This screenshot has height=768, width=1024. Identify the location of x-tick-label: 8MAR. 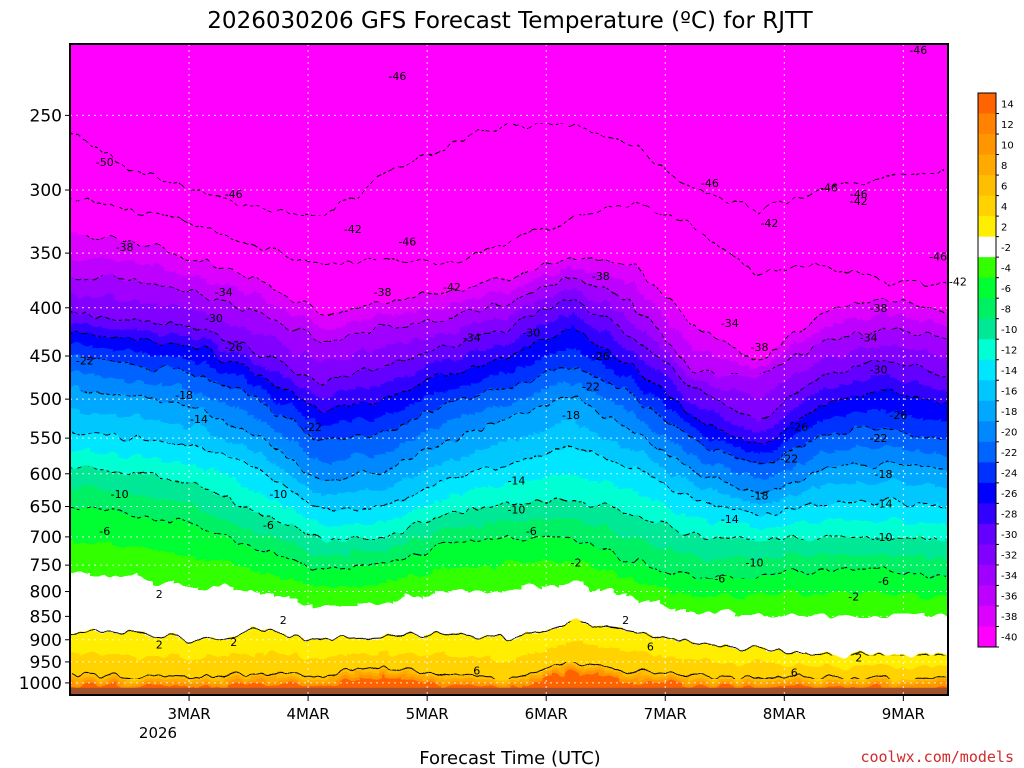
(784, 714).